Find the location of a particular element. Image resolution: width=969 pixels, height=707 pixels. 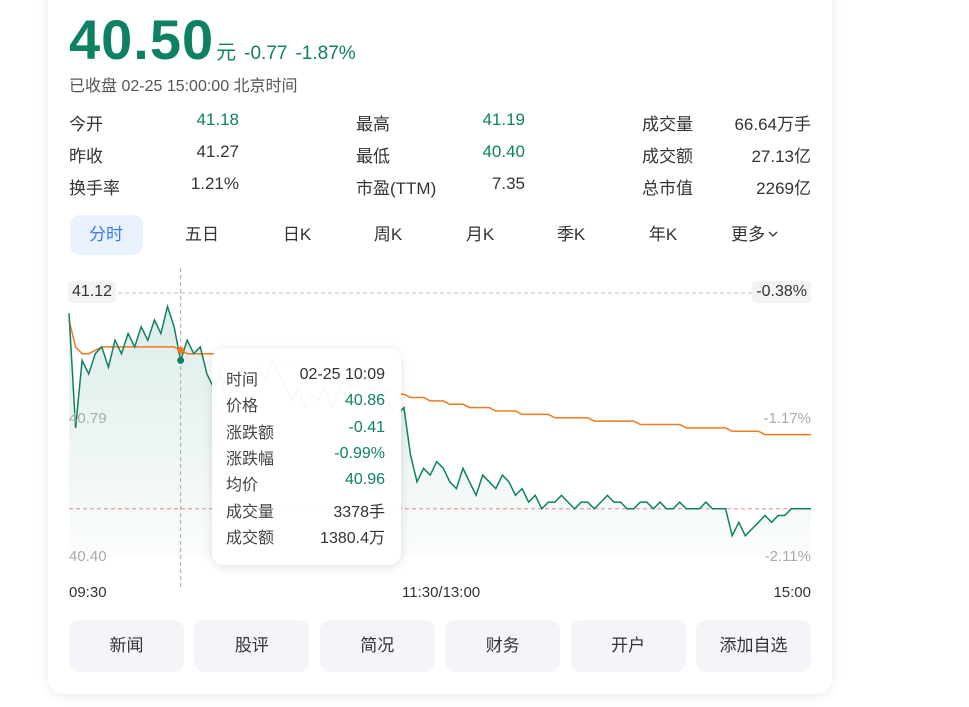

tooltip-key: 均价 is located at coordinates (242, 486).